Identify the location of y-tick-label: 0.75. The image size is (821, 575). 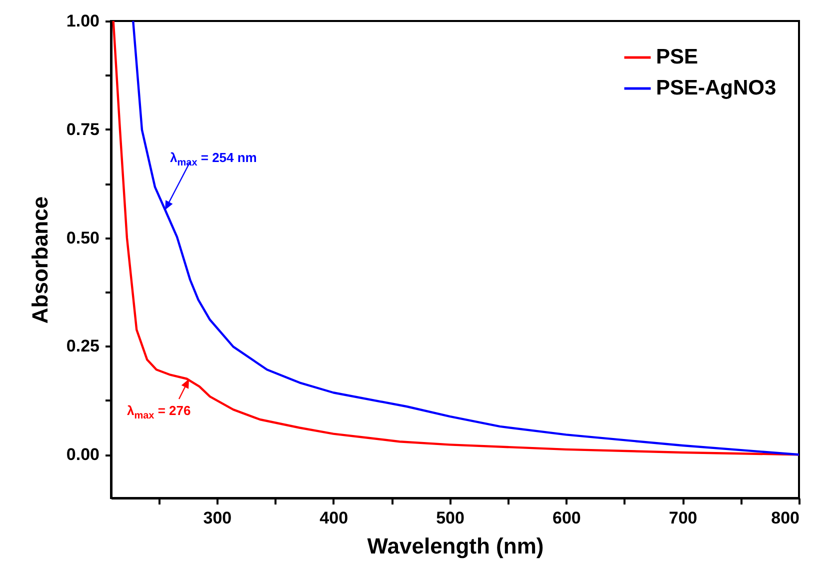
(83, 129).